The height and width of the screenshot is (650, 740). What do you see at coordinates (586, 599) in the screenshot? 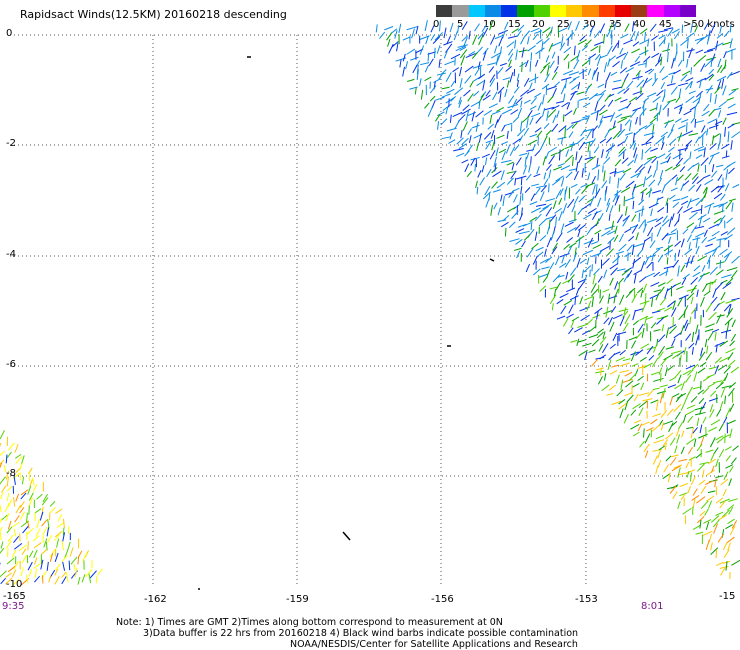
I see `x-tick-4: -153` at bounding box center [586, 599].